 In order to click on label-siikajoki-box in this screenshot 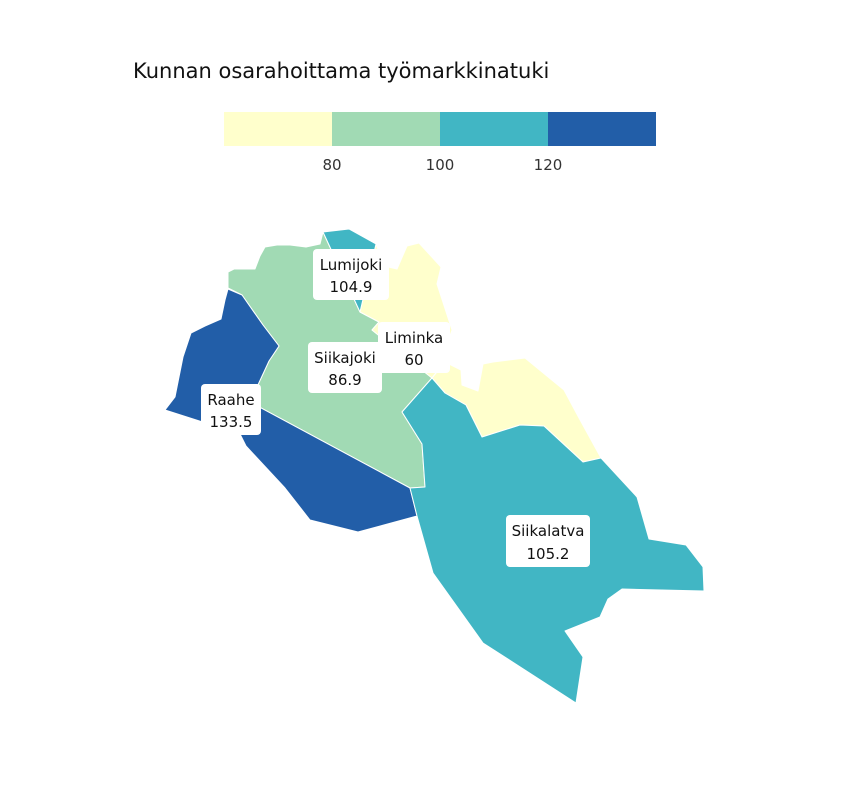, I will do `click(345, 367)`.